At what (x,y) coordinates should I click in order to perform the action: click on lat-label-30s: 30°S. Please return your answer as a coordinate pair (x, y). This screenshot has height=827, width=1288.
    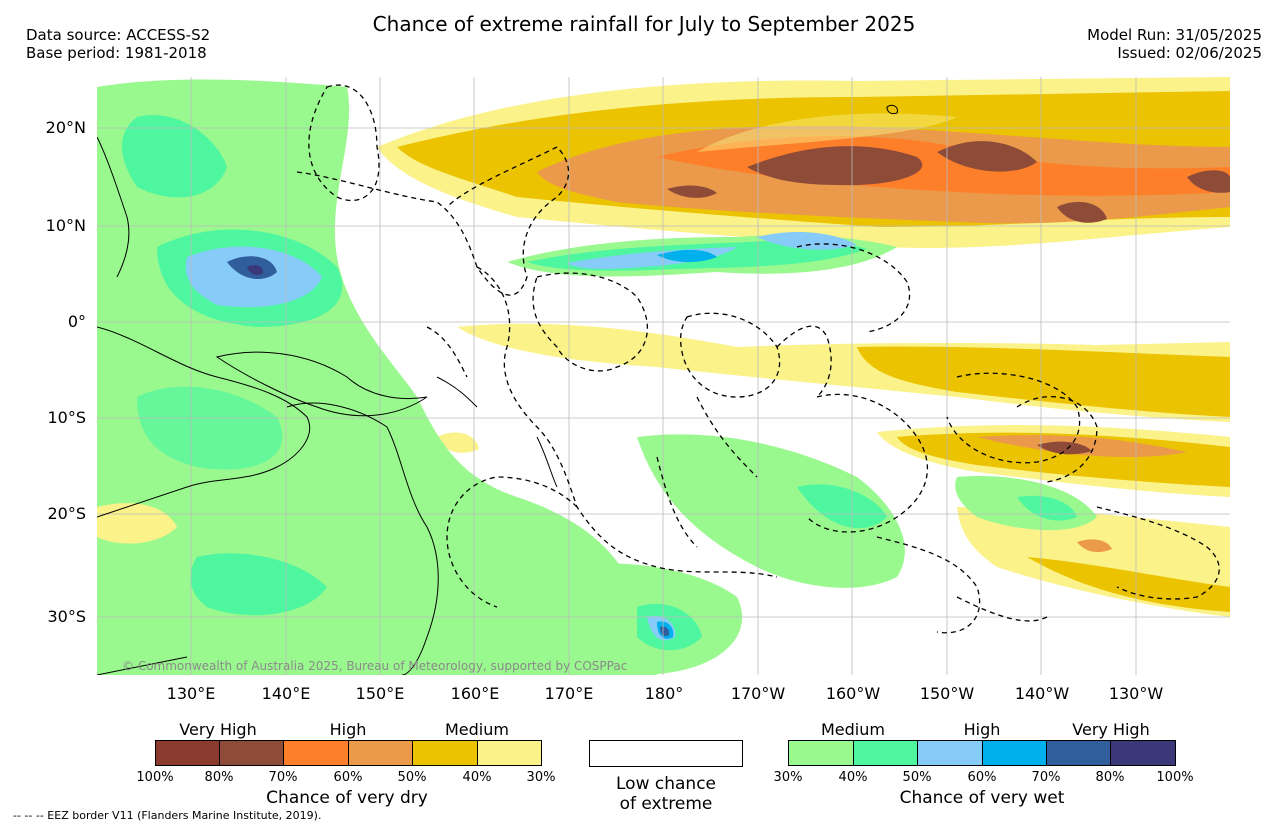
    Looking at the image, I should click on (66, 616).